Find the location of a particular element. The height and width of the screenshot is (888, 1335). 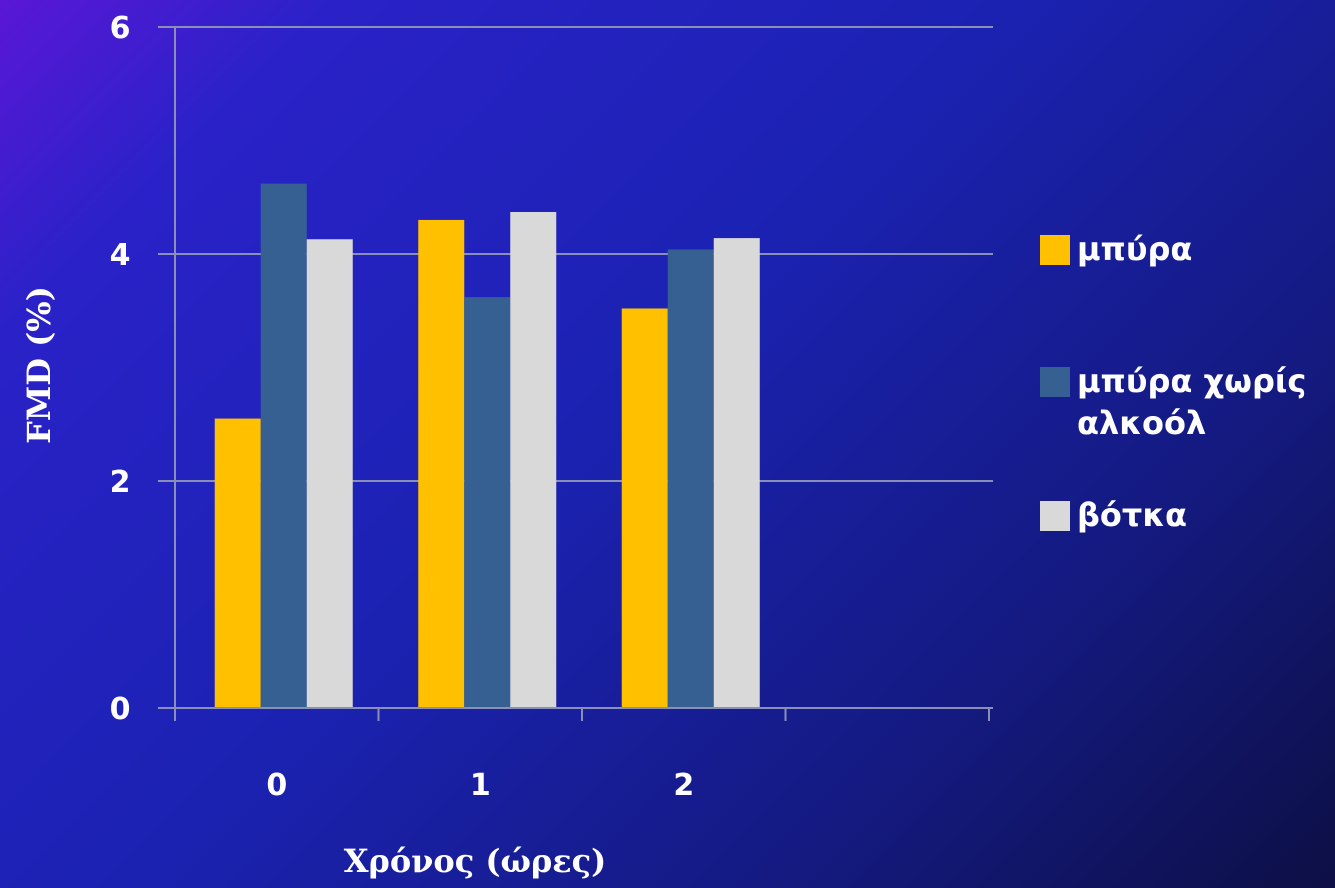

x-tick-labels: 0 1 2 is located at coordinates (480, 785).